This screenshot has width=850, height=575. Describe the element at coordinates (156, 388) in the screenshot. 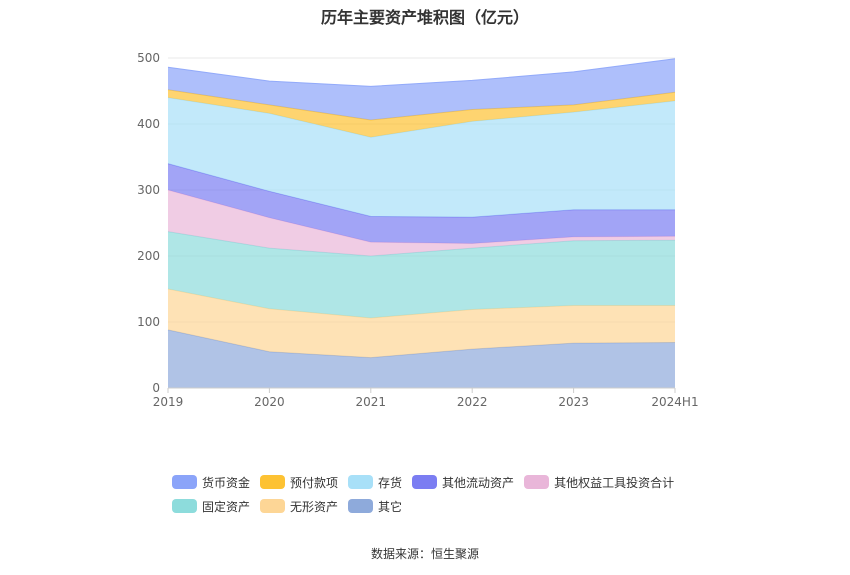

I see `y-tick-label: 0` at that location.